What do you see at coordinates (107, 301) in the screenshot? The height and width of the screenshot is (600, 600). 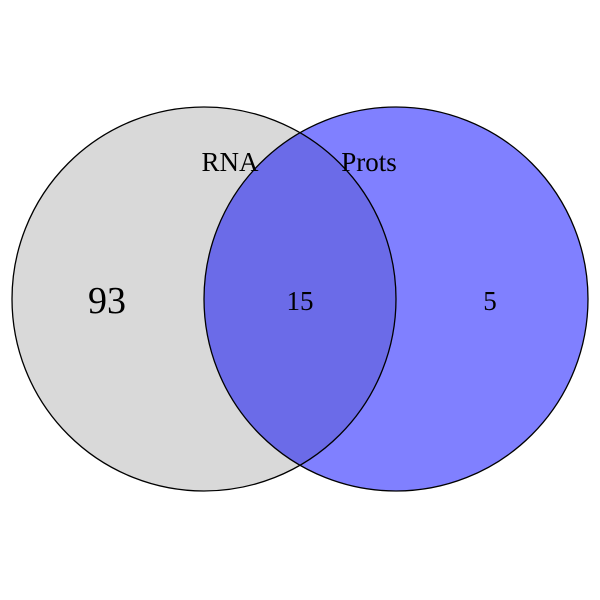 I see `rna-only-count: 93` at bounding box center [107, 301].